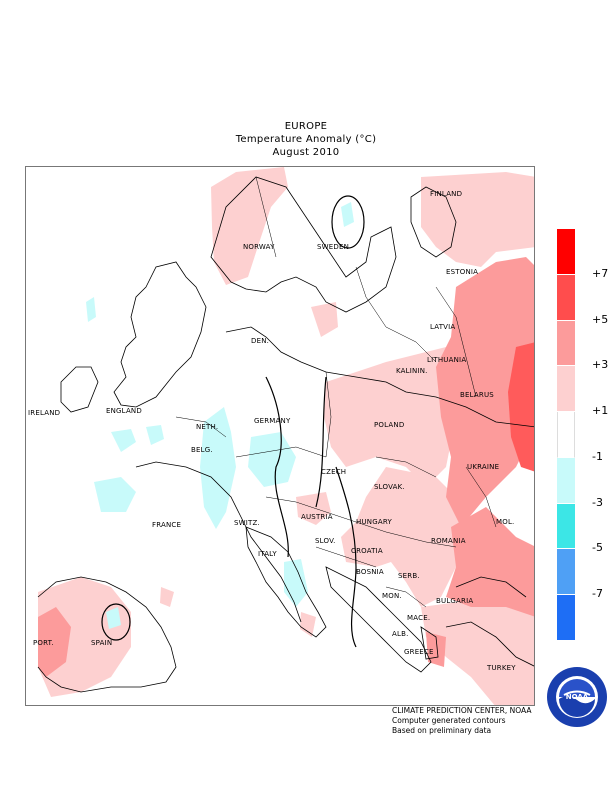 The height and width of the screenshot is (792, 612). What do you see at coordinates (306, 152) in the screenshot?
I see `title-period: August 2010` at bounding box center [306, 152].